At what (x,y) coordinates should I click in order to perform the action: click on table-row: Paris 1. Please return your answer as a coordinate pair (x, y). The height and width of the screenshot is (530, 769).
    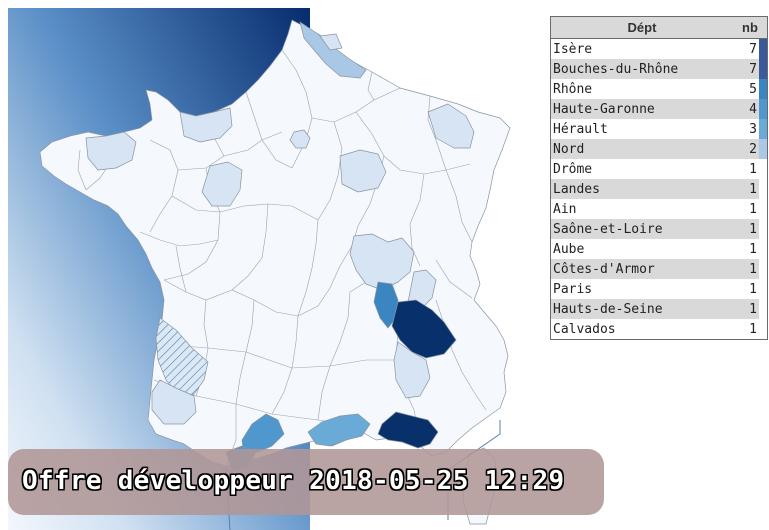
    Looking at the image, I should click on (659, 289).